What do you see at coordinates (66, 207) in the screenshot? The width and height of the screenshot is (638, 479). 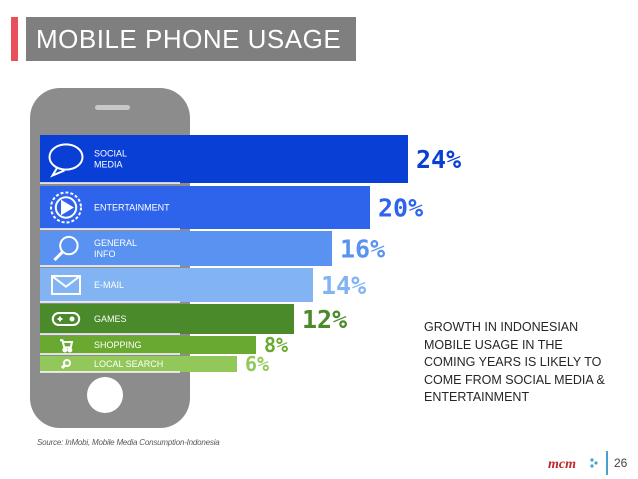 I see `play-2-icon` at bounding box center [66, 207].